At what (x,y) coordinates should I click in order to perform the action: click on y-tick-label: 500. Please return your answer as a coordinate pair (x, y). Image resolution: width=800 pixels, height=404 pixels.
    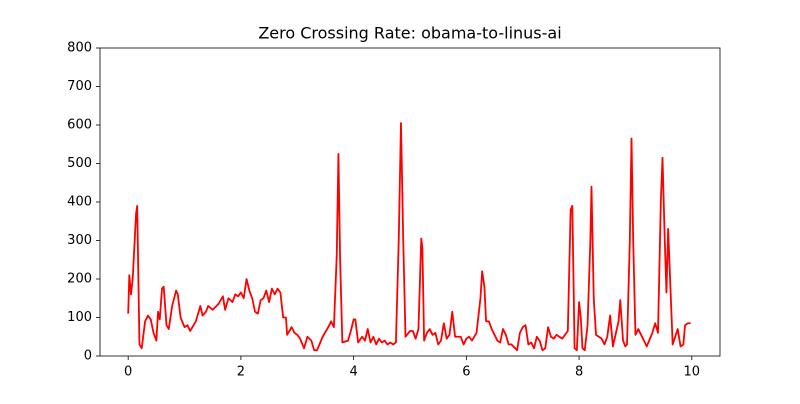
    Looking at the image, I should click on (79, 163).